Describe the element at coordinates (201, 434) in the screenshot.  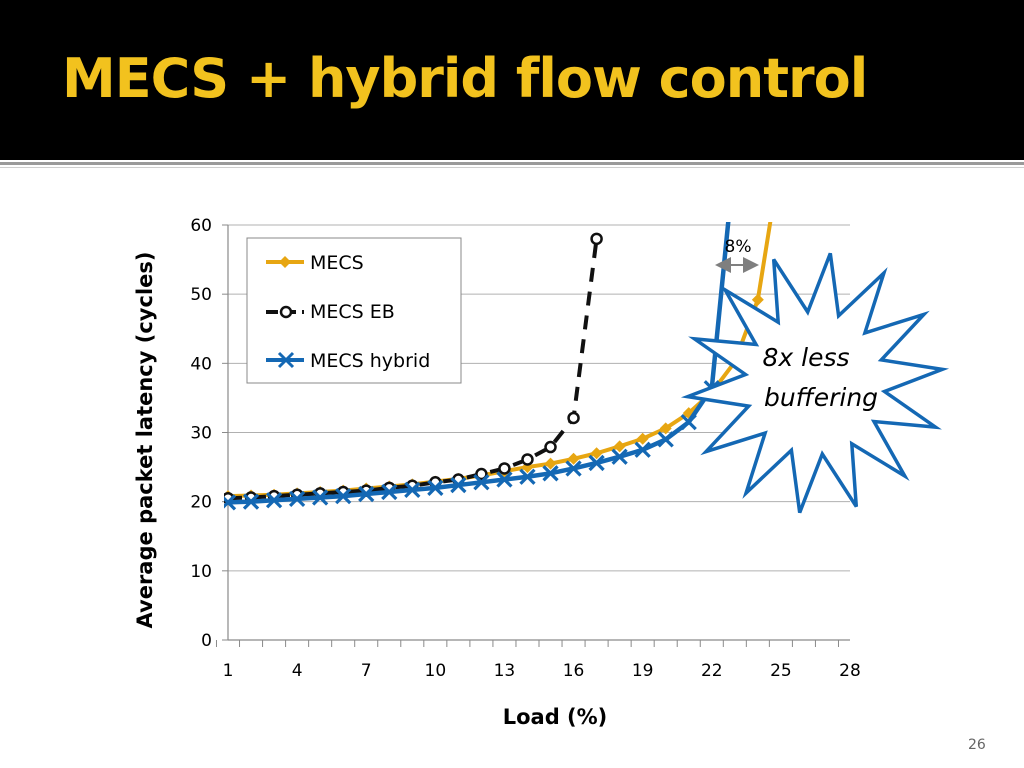
I see `y-tick-label: 30` at that location.